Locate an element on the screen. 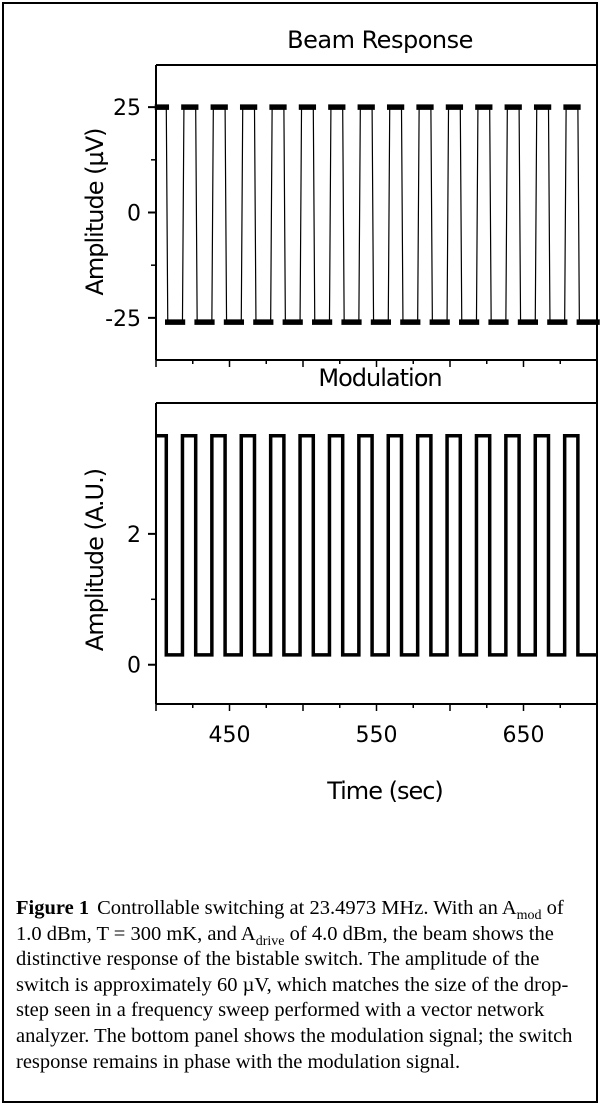 The width and height of the screenshot is (602, 1107). caption-sub-drive: drive is located at coordinates (270, 941).